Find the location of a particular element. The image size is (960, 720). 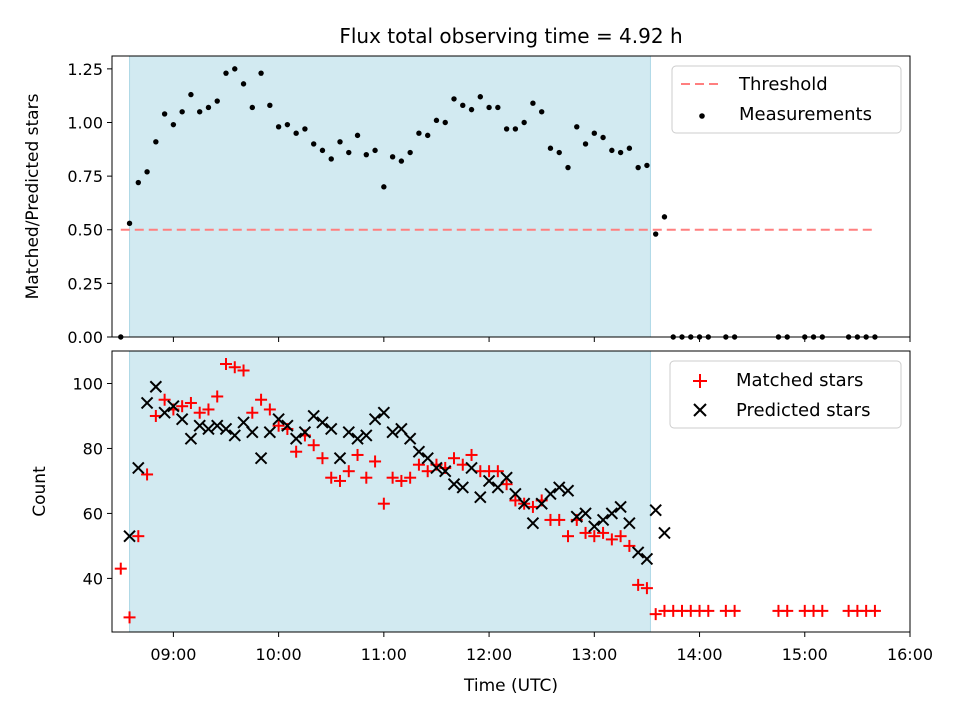

count-x-tick-label: 10:00 is located at coordinates (279, 654).